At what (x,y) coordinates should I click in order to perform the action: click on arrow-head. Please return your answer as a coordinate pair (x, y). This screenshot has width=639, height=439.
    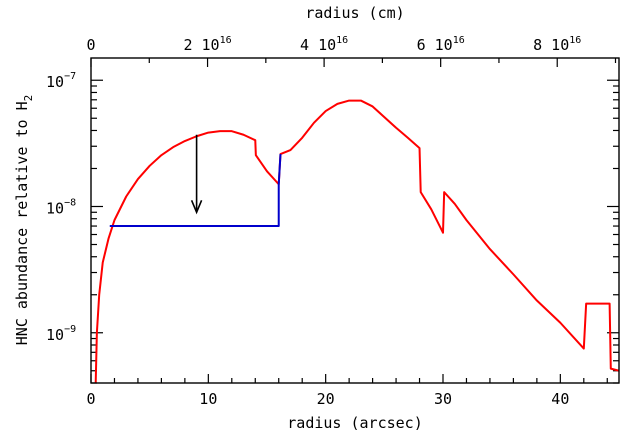
    Looking at the image, I should click on (196, 207).